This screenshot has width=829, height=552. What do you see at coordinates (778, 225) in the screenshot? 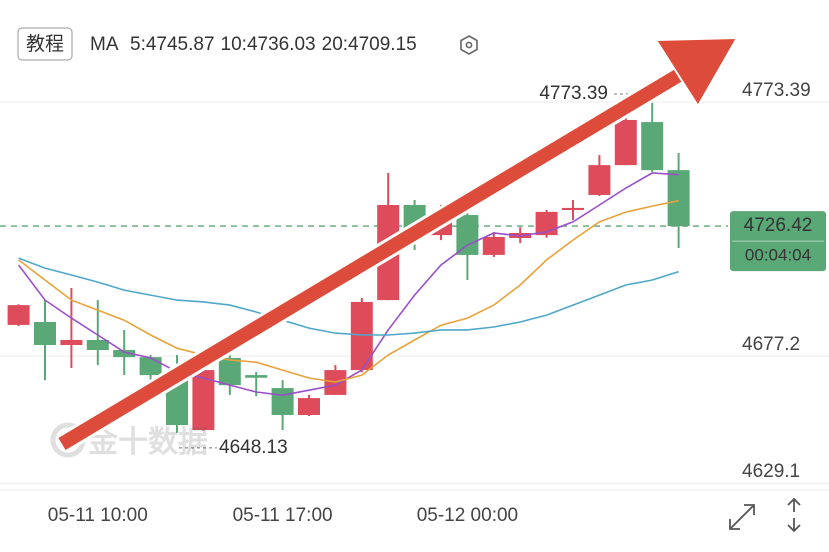
I see `current-price-label: 4726.42` at bounding box center [778, 225].